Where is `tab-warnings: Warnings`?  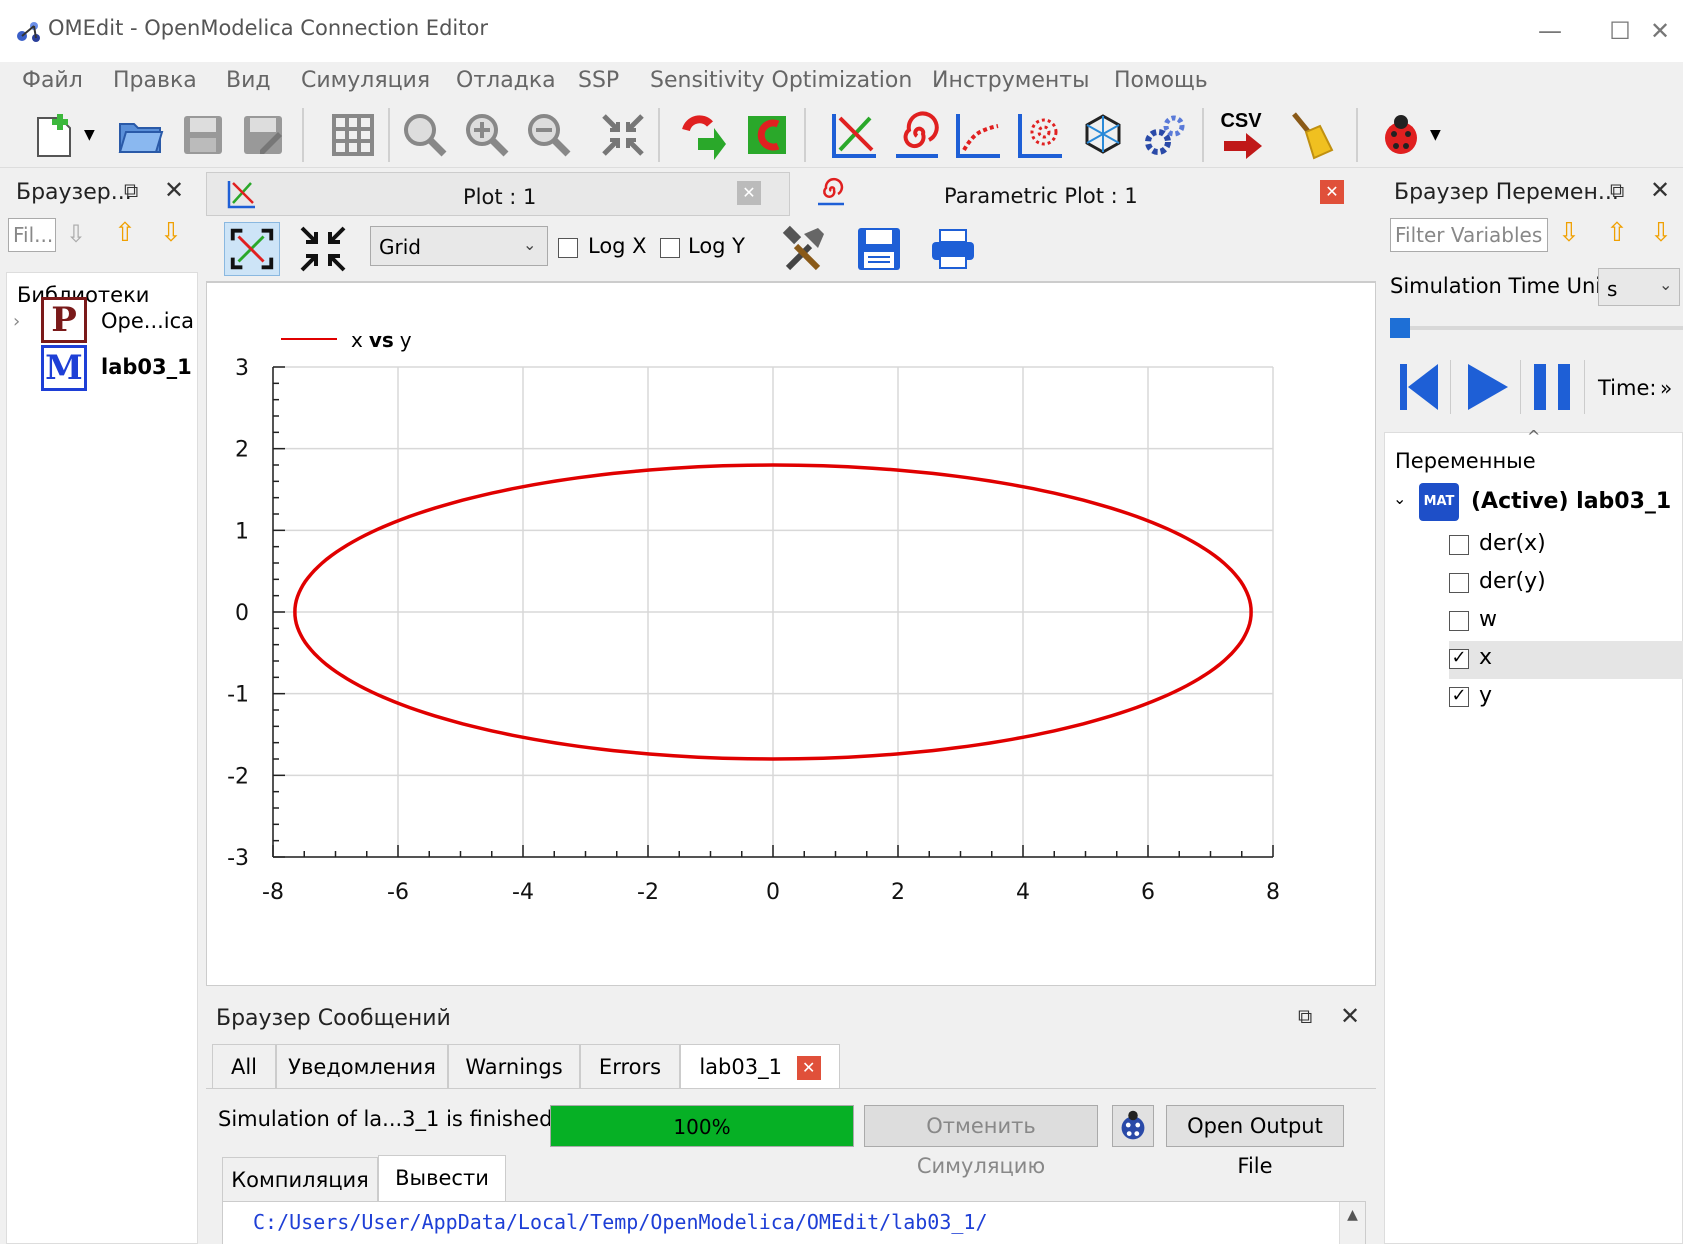 tab-warnings: Warnings is located at coordinates (514, 1066).